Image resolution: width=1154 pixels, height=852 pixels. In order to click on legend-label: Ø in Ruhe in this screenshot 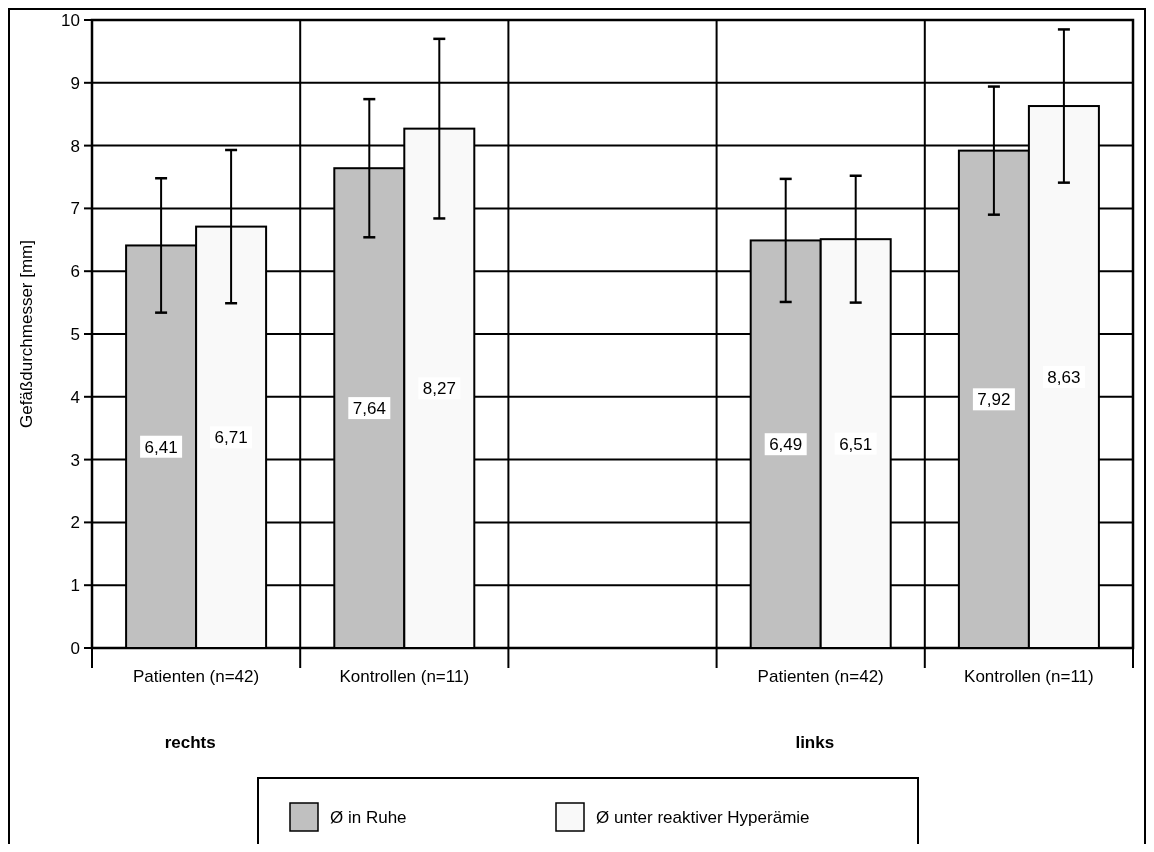, I will do `click(368, 817)`.